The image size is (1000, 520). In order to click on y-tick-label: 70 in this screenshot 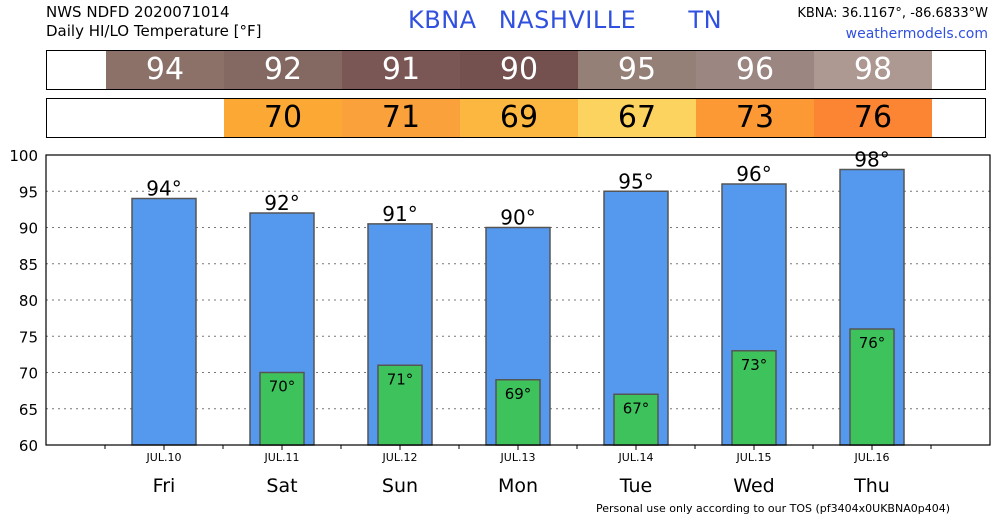, I will do `click(28, 374)`.